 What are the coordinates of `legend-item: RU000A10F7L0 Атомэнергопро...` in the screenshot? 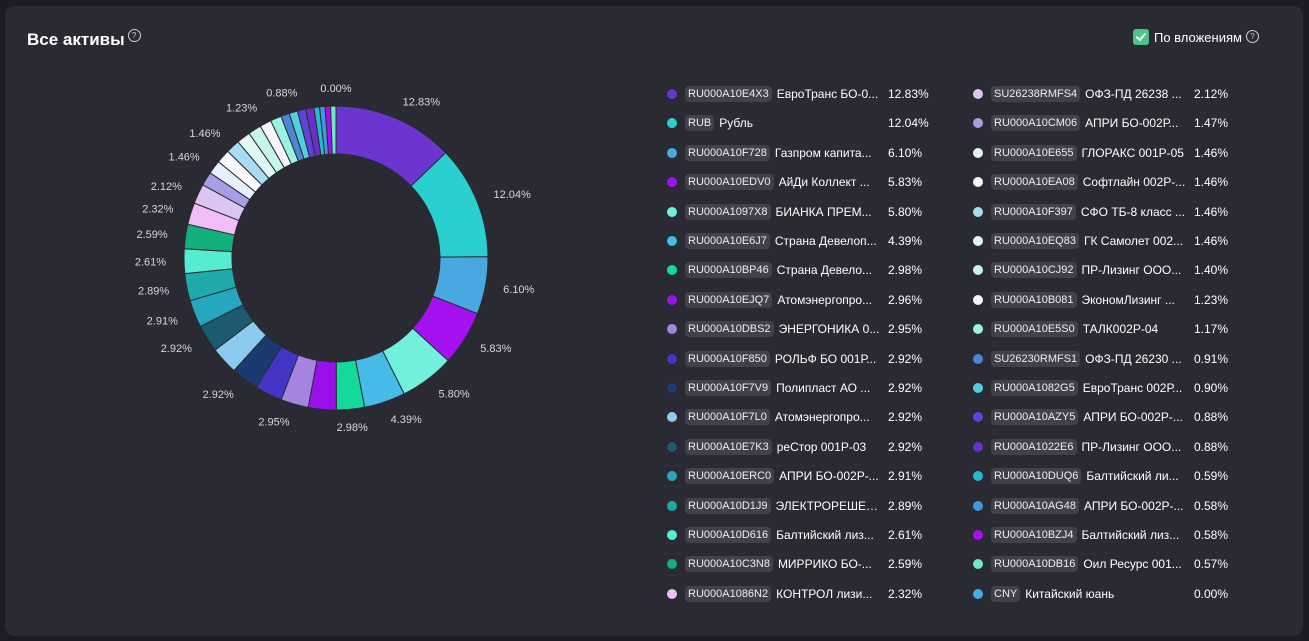 It's located at (768, 417).